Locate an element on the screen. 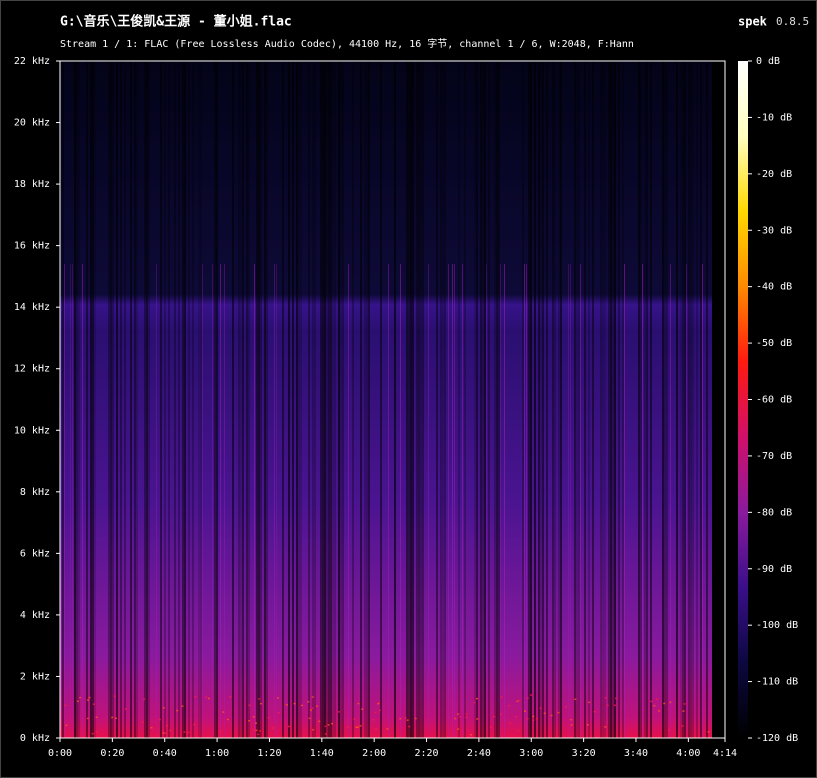  colorbar-tick-label: -50 dB is located at coordinates (774, 343).